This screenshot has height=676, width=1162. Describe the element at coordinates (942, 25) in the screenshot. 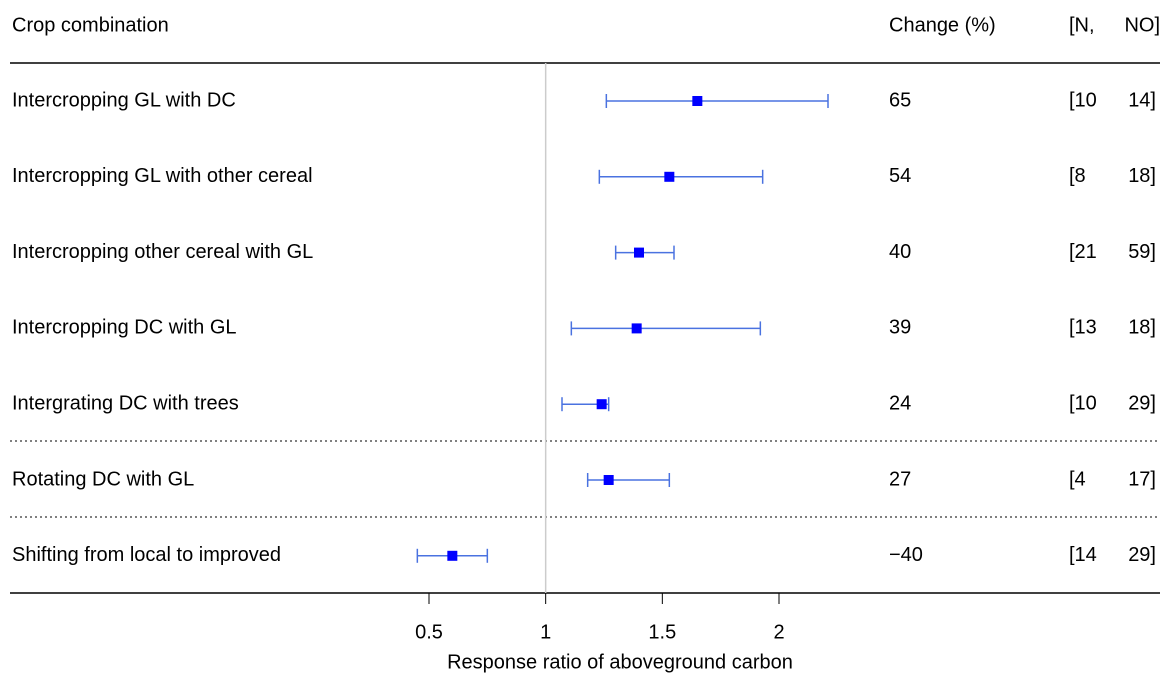

I see `column-header: Change (%)` at that location.